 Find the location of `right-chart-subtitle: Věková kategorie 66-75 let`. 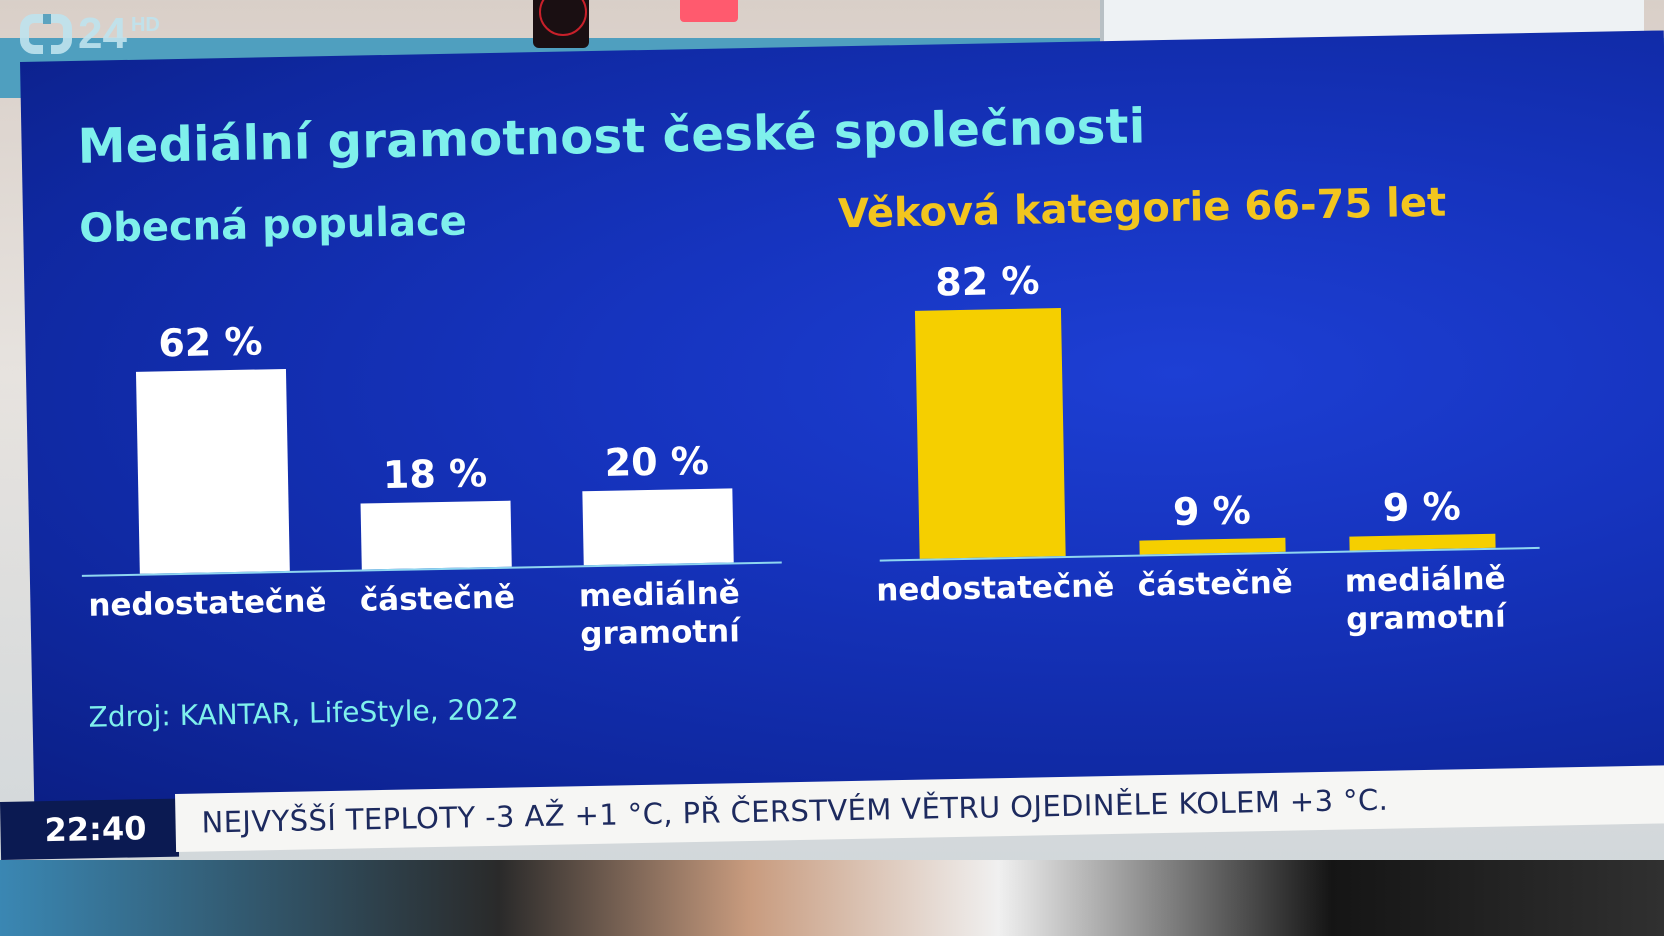

right-chart-subtitle: Věková kategorie 66-75 let is located at coordinates (1142, 208).